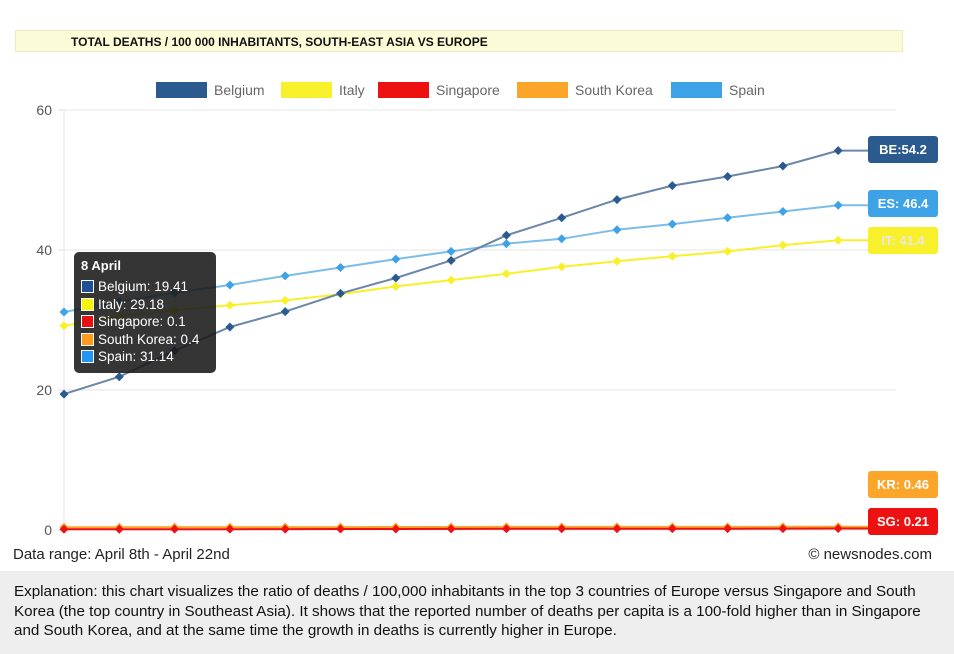 The image size is (954, 654). Describe the element at coordinates (870, 554) in the screenshot. I see `copyright-note: © newsnodes.com` at that location.